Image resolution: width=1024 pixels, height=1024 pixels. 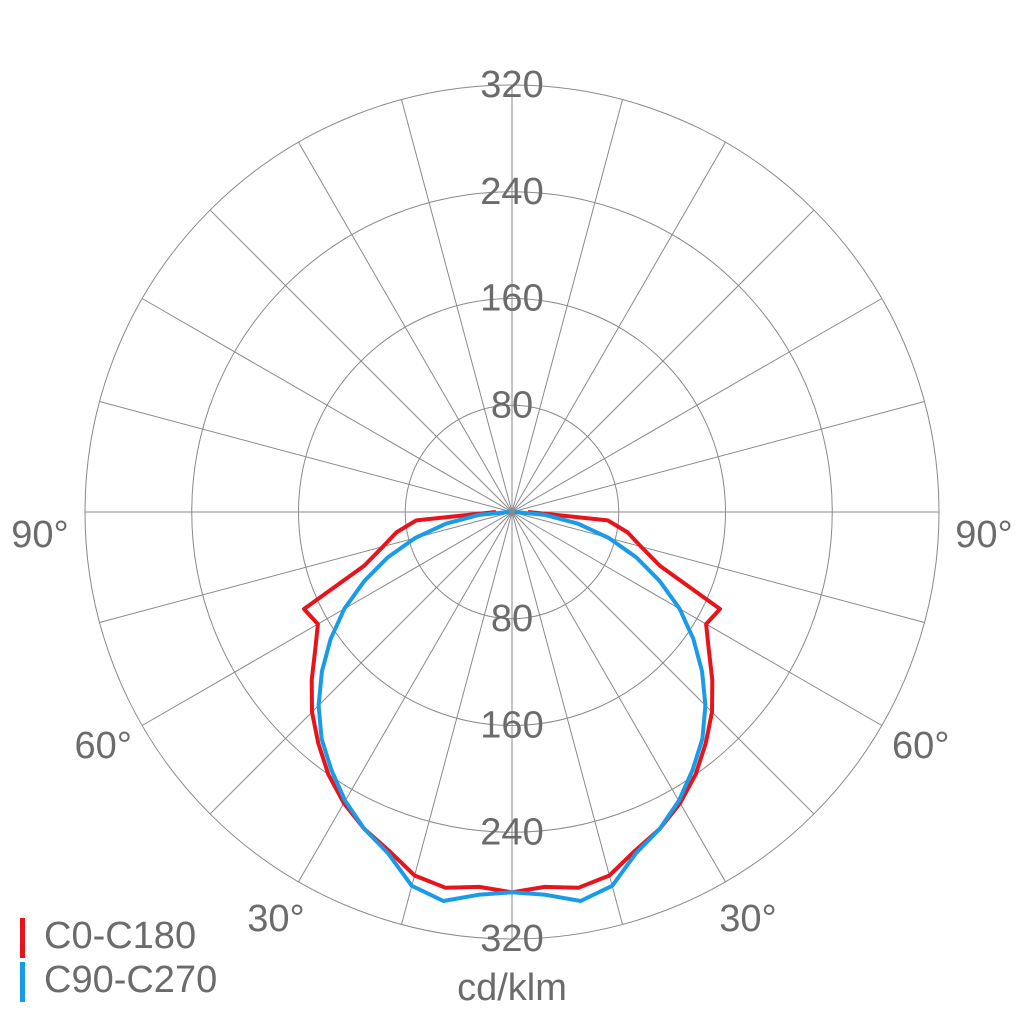 I want to click on grid-ring, so click(x=512, y=512).